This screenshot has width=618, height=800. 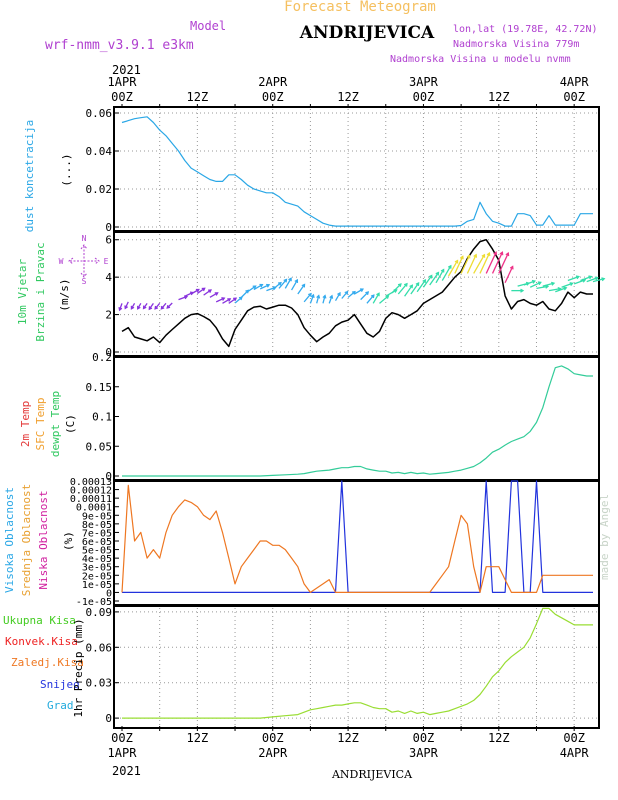 I want to click on precip-ylabel-frozen: Zaledj.Kisa, so click(x=47, y=662).